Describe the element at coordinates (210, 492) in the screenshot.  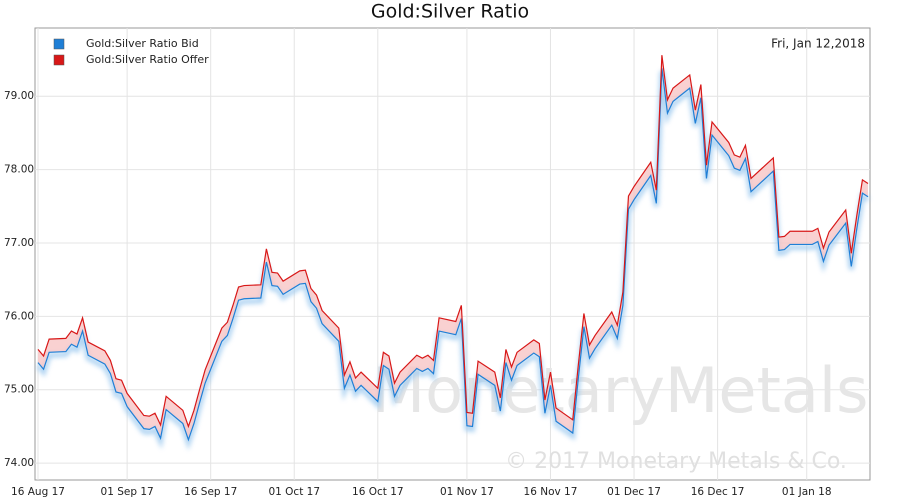
I see `x-tick-label: 16 Sep 17` at that location.